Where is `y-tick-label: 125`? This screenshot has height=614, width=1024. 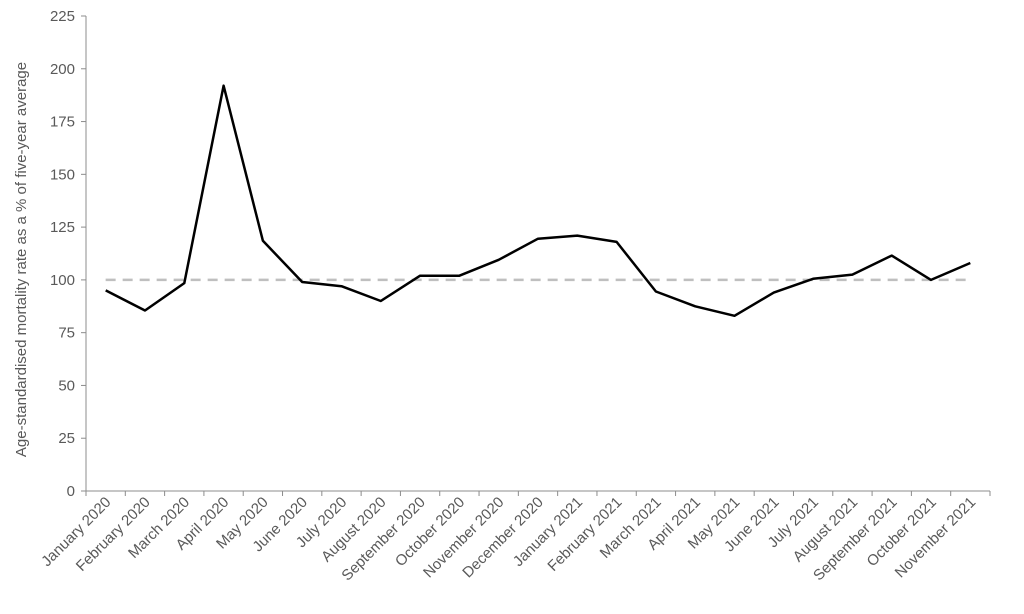 y-tick-label: 125 is located at coordinates (62, 227).